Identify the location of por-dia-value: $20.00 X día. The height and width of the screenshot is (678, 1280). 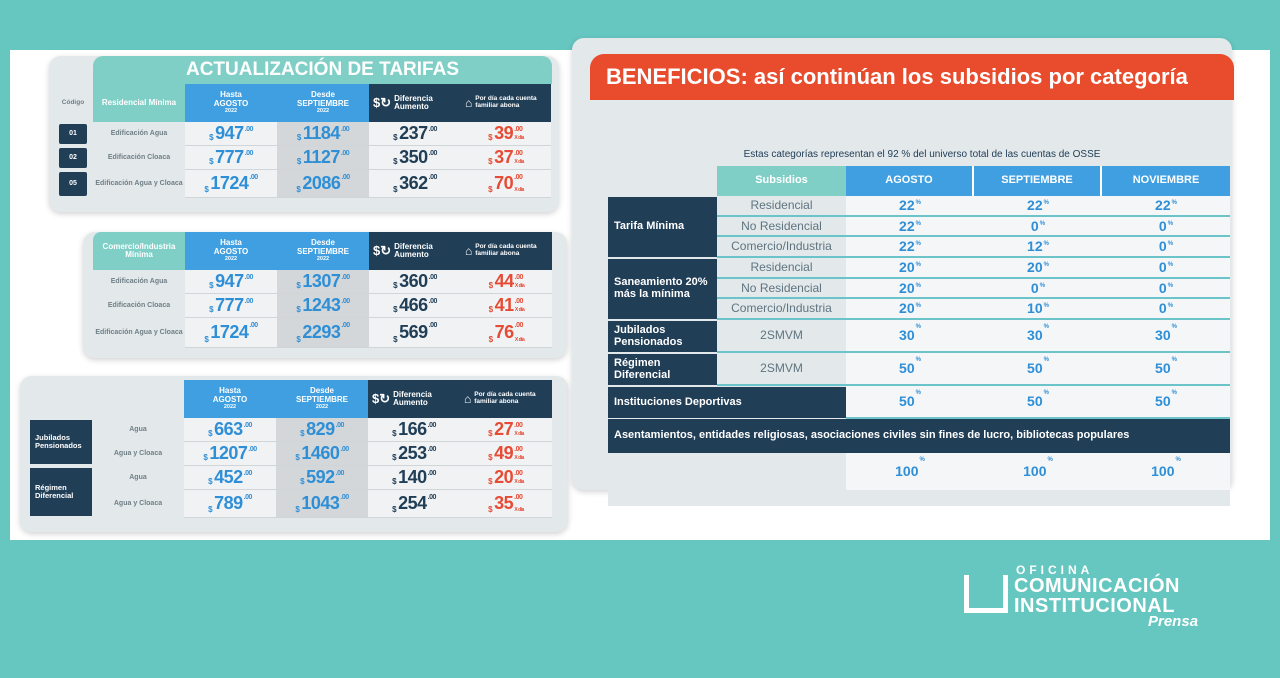
(506, 478).